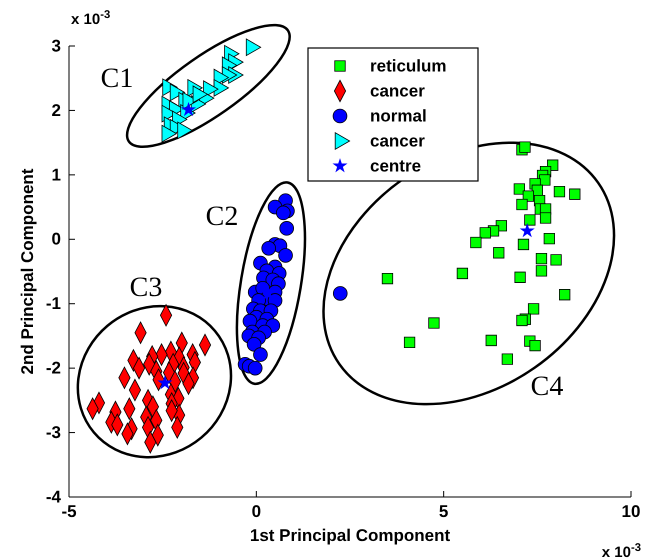 The image size is (654, 559). What do you see at coordinates (53, 304) in the screenshot?
I see `y-tick-label: -1` at bounding box center [53, 304].